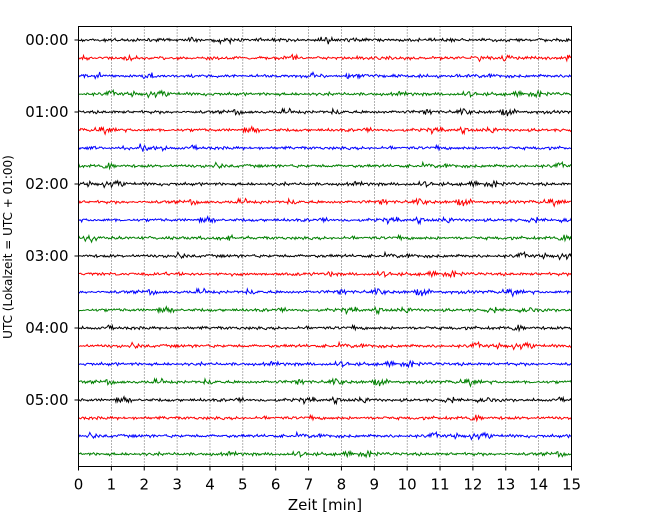 This screenshot has height=520, width=650. What do you see at coordinates (407, 485) in the screenshot?
I see `x-tick-label: 10` at bounding box center [407, 485].